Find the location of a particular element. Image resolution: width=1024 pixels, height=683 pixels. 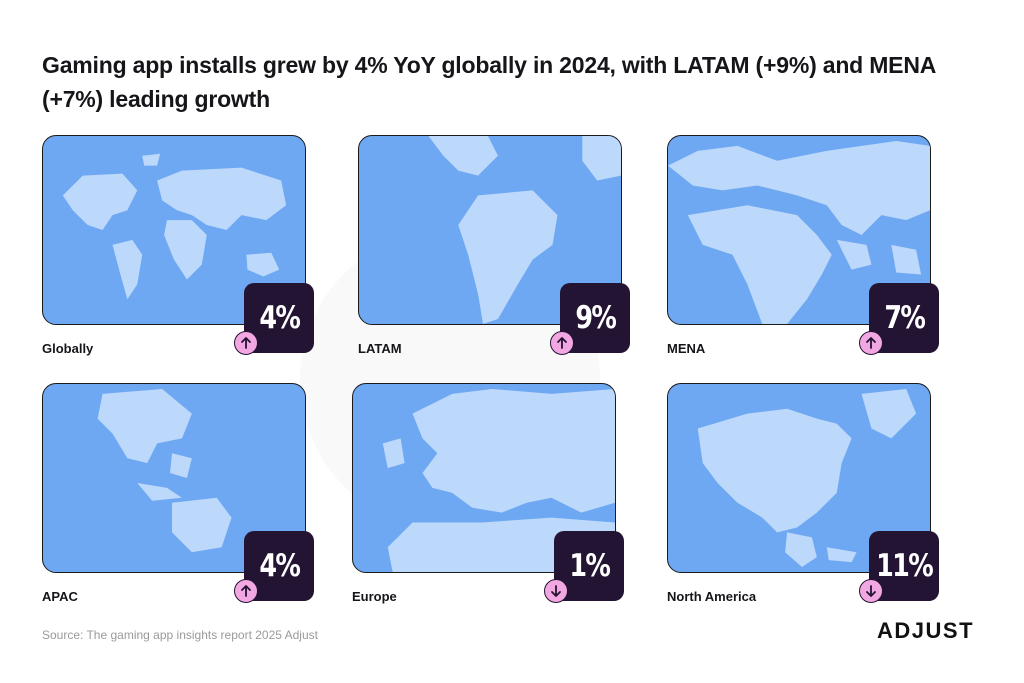

region-label: MENA is located at coordinates (686, 348).